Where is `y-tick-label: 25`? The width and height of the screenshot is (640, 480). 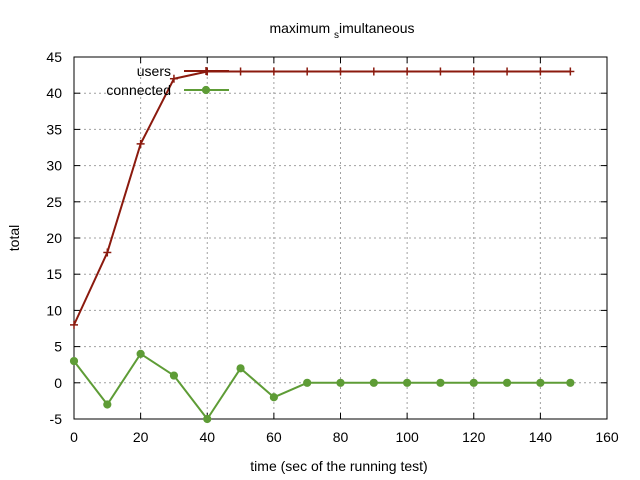
y-tick-label: 25 is located at coordinates (54, 202).